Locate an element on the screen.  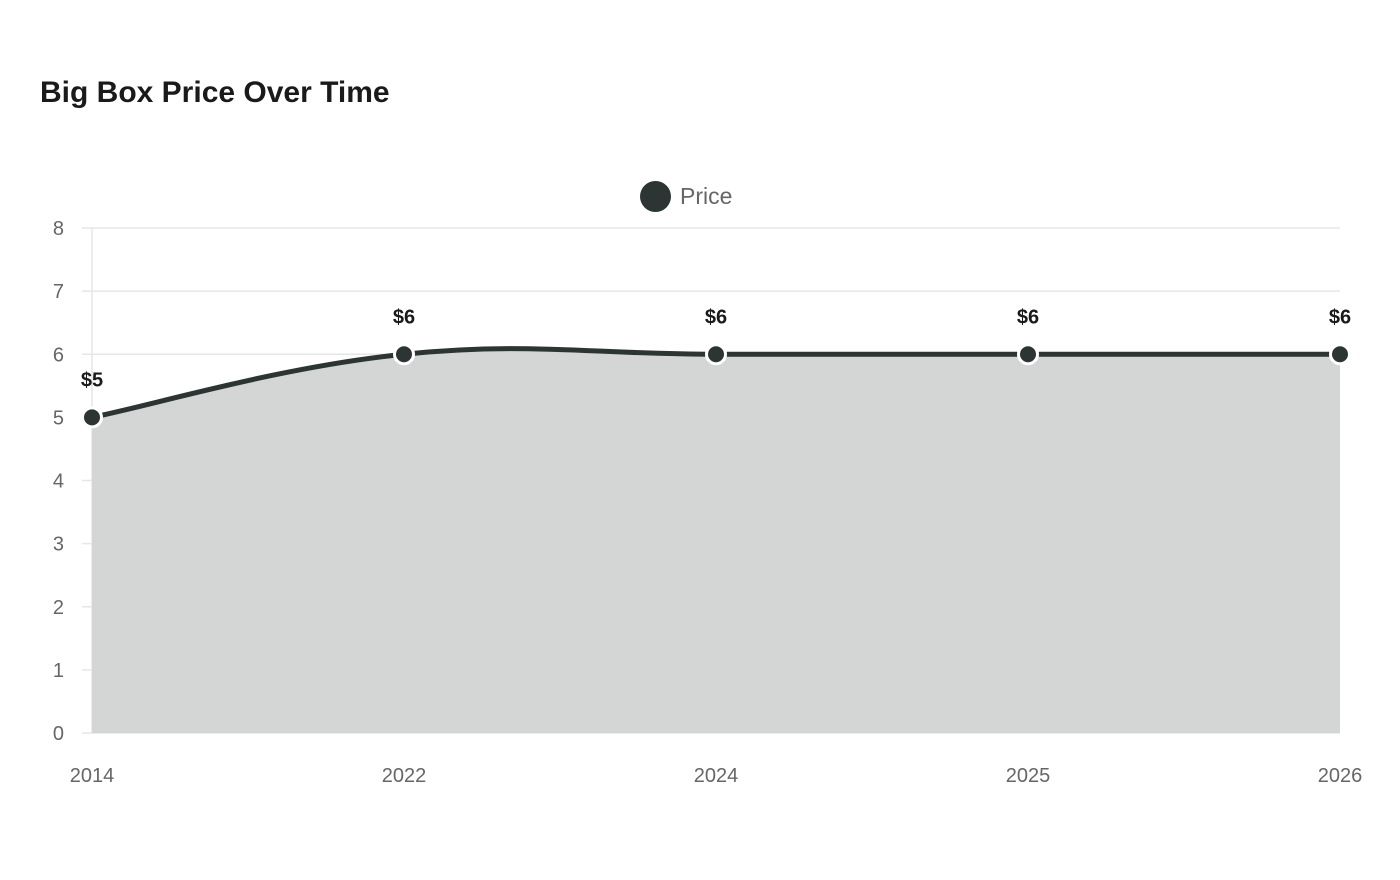
x-axis-ticks: 2014 2022 2024 2025 2026 is located at coordinates (716, 776).